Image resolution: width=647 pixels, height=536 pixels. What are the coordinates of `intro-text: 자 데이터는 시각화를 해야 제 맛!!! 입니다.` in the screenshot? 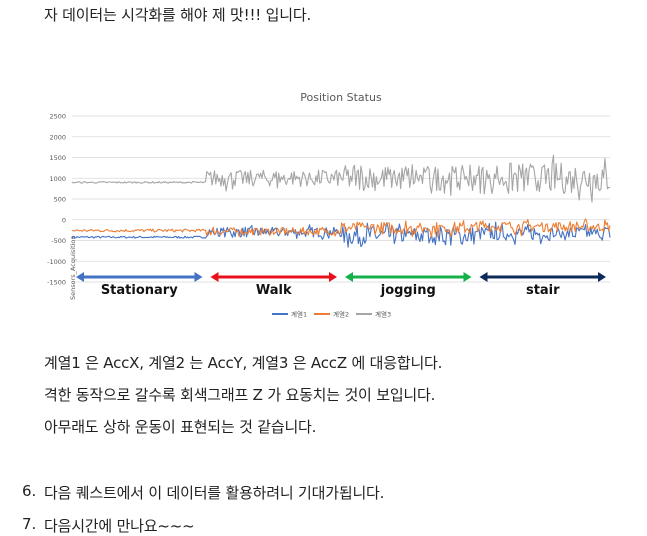 It's located at (178, 15).